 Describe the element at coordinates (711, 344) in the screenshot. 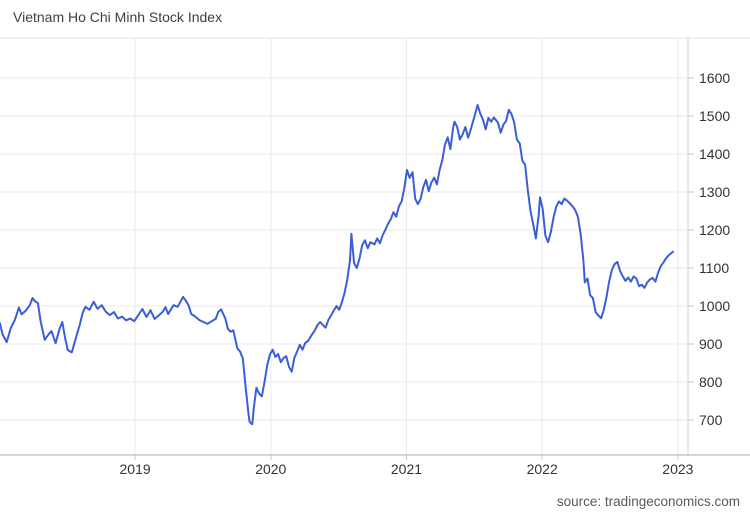

I see `y-tick-label: 900` at that location.